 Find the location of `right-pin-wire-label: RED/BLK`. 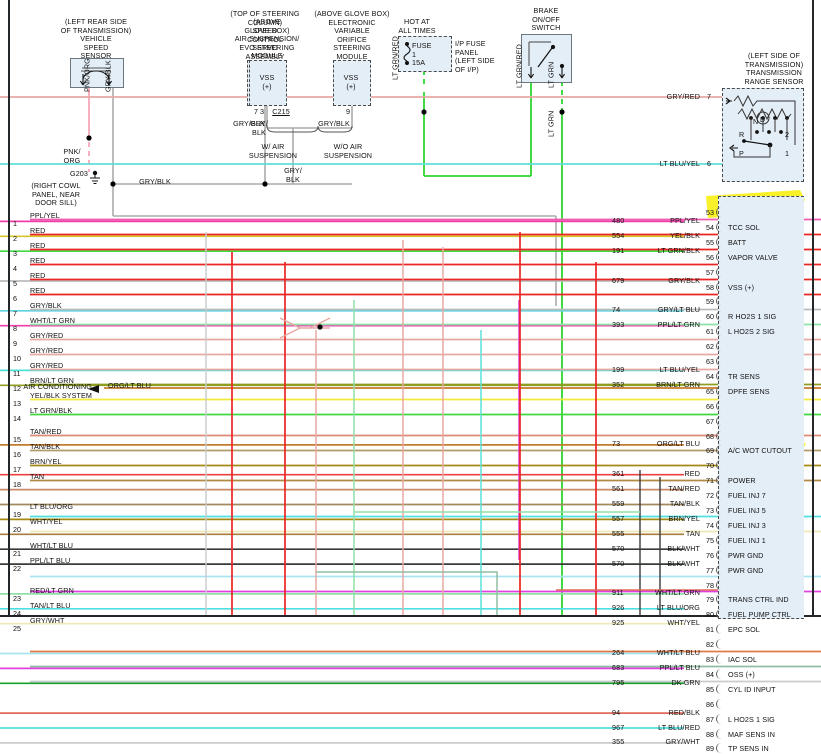

right-pin-wire-label: RED/BLK is located at coordinates (684, 712).